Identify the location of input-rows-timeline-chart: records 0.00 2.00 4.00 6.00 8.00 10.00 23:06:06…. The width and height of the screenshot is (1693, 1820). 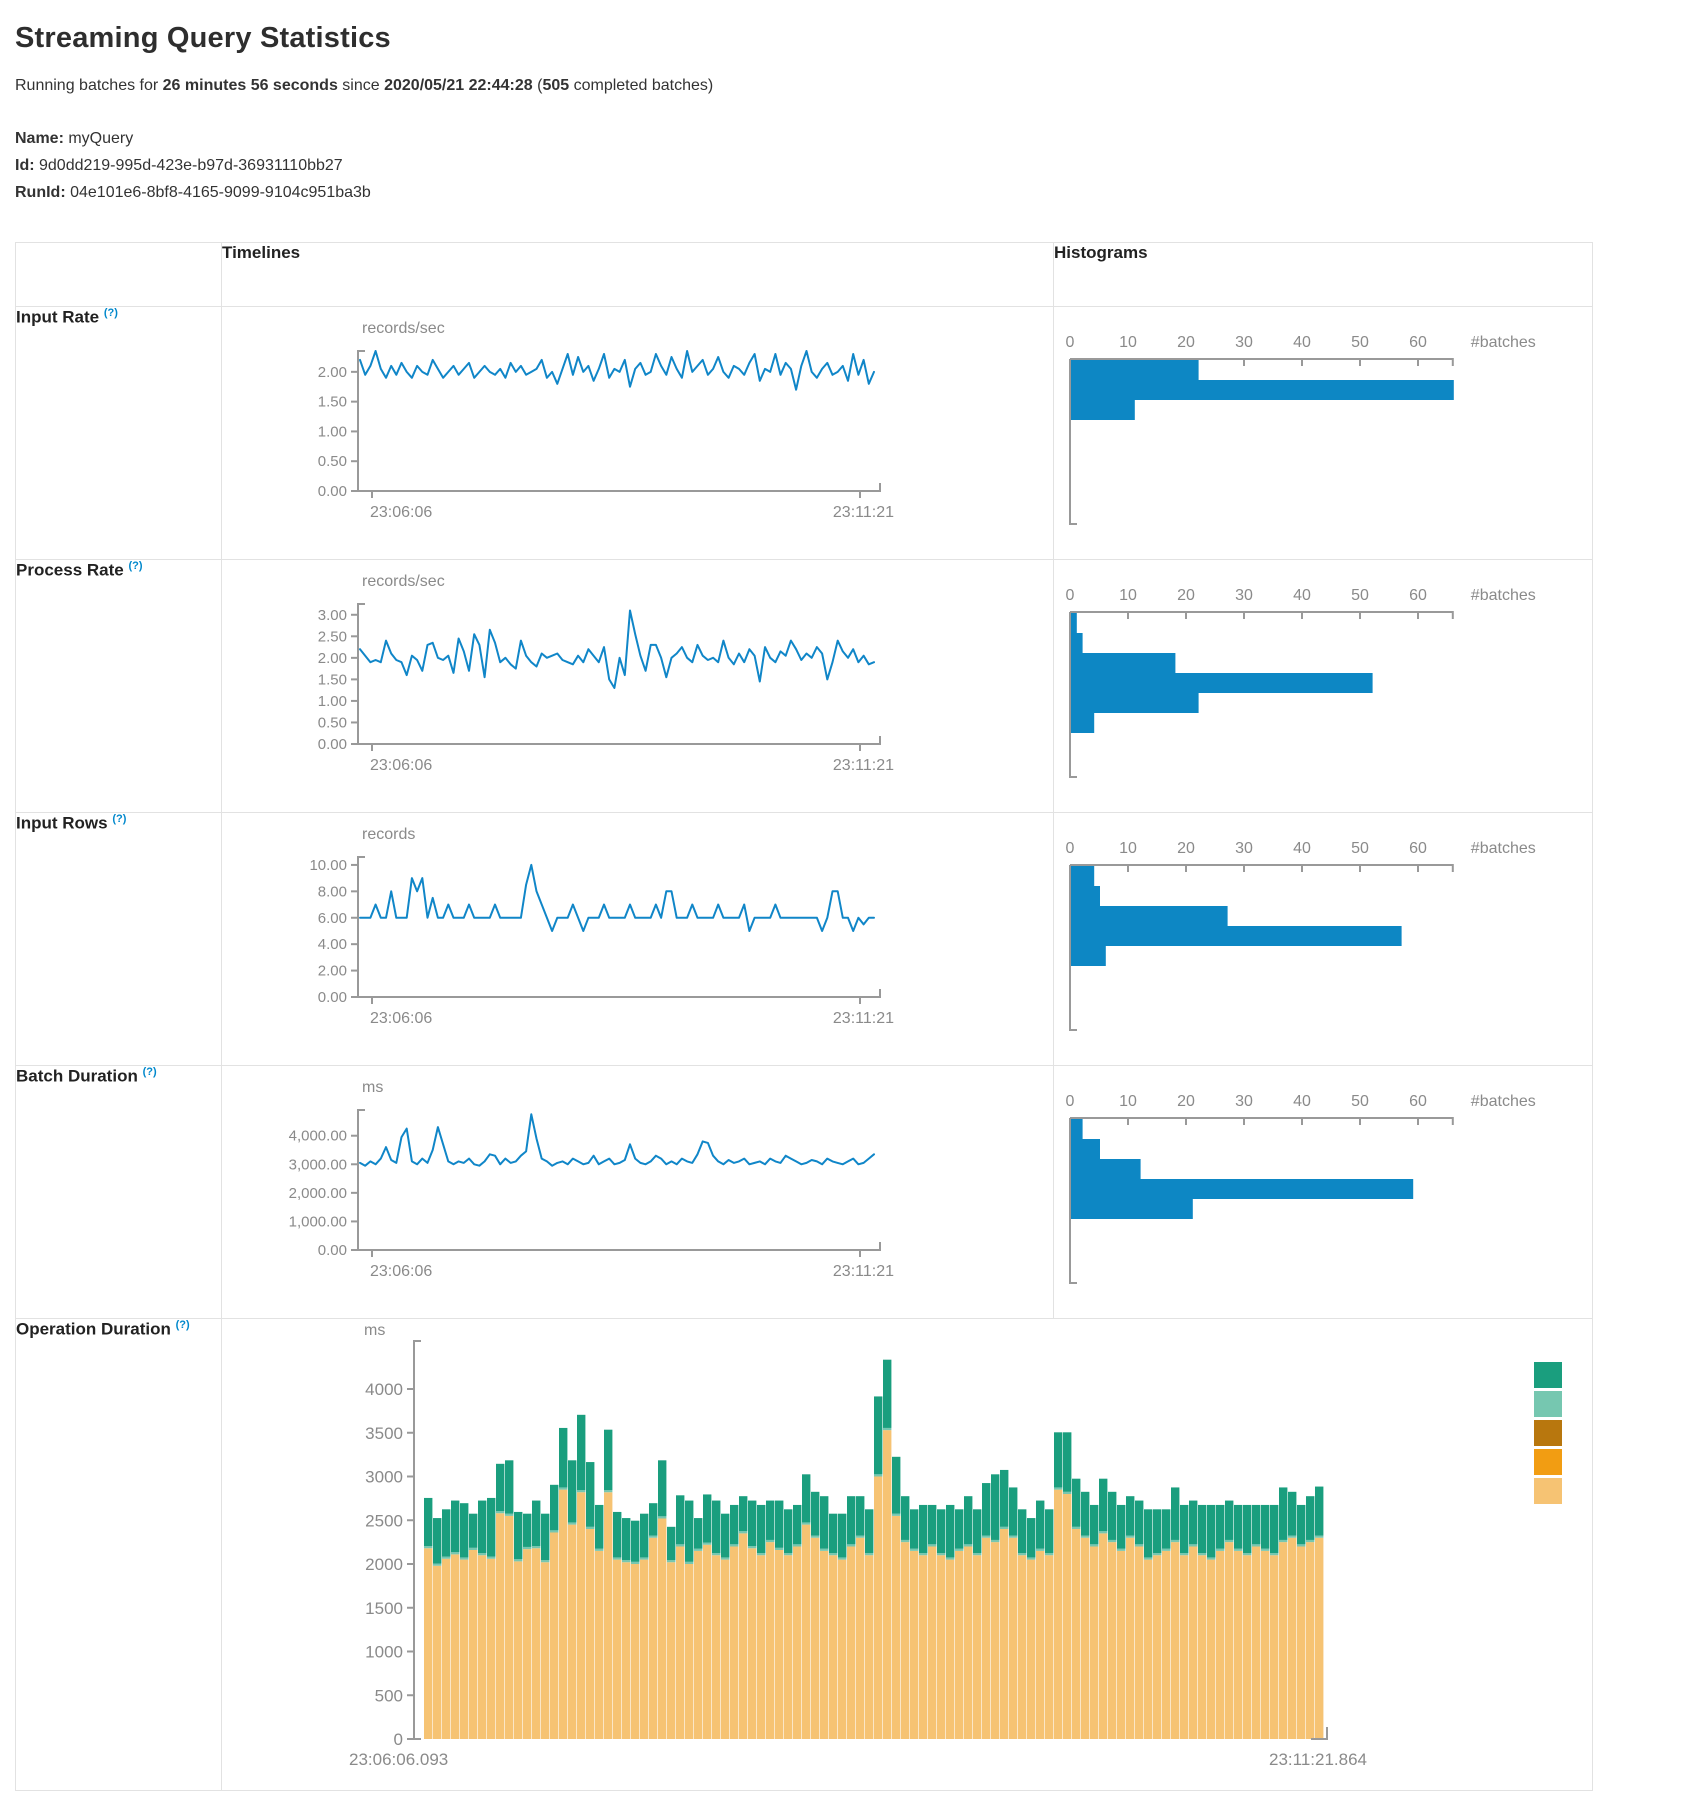
(637, 939).